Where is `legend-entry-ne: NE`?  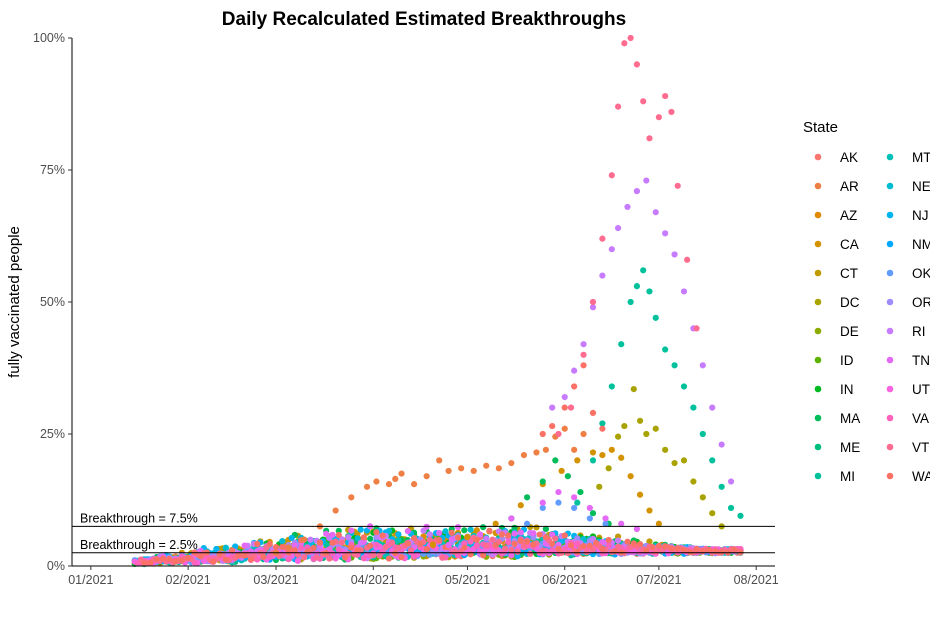 legend-entry-ne: NE is located at coordinates (908, 186).